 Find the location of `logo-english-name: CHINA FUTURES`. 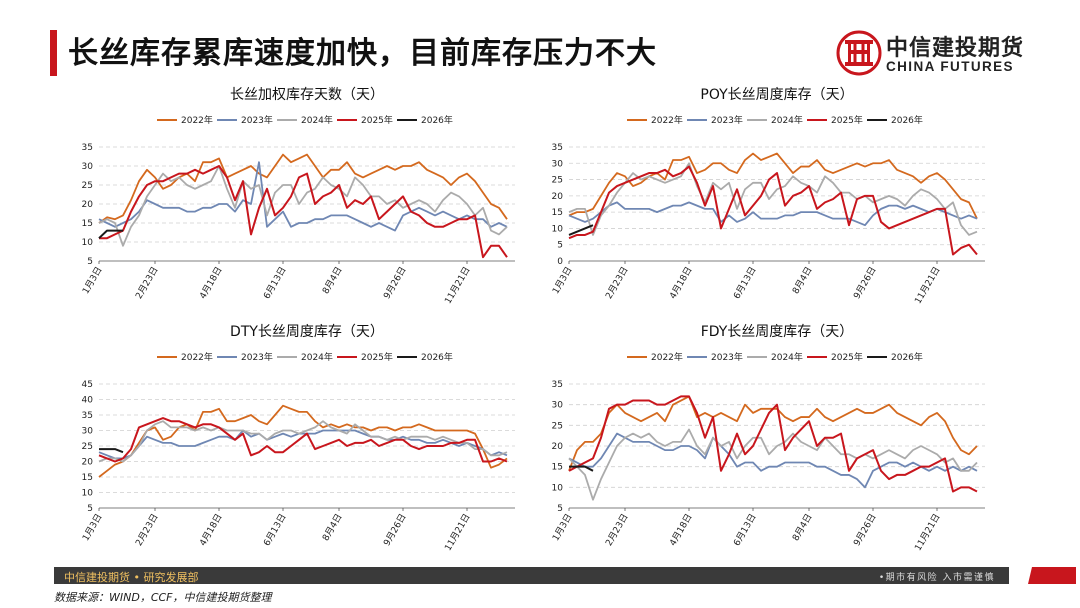

logo-english-name: CHINA FUTURES is located at coordinates (950, 66).